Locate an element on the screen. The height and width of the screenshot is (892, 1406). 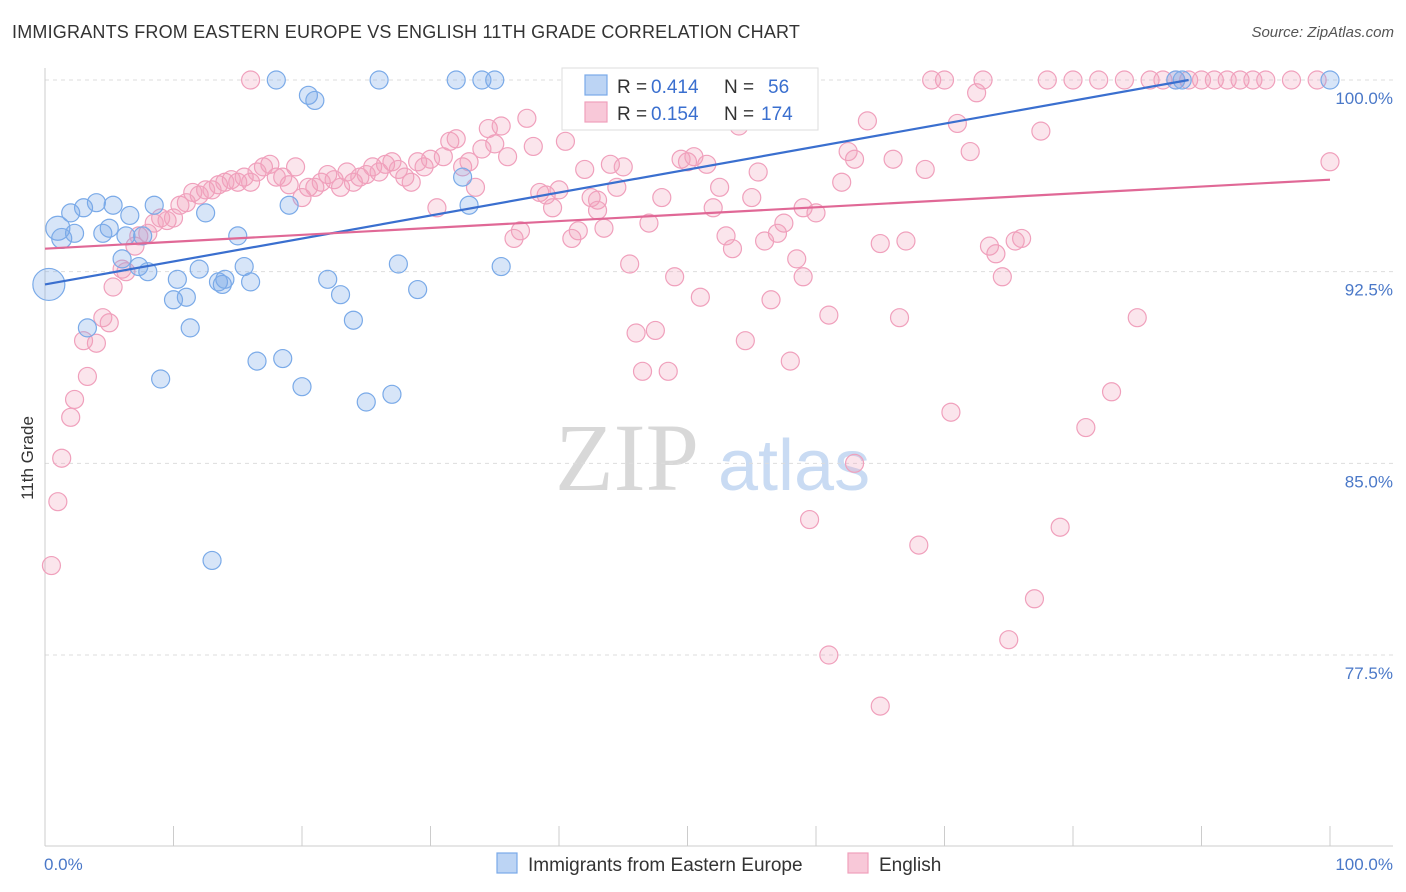
bottom-legend-swatch-blue is located at coordinates (507, 863).